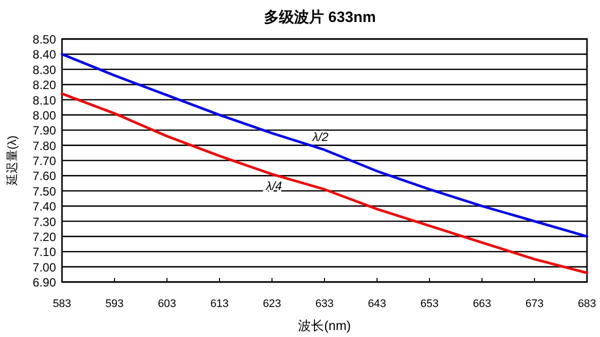 Image resolution: width=600 pixels, height=337 pixels. What do you see at coordinates (44, 283) in the screenshot?
I see `y-tick-label: 6.90` at bounding box center [44, 283].